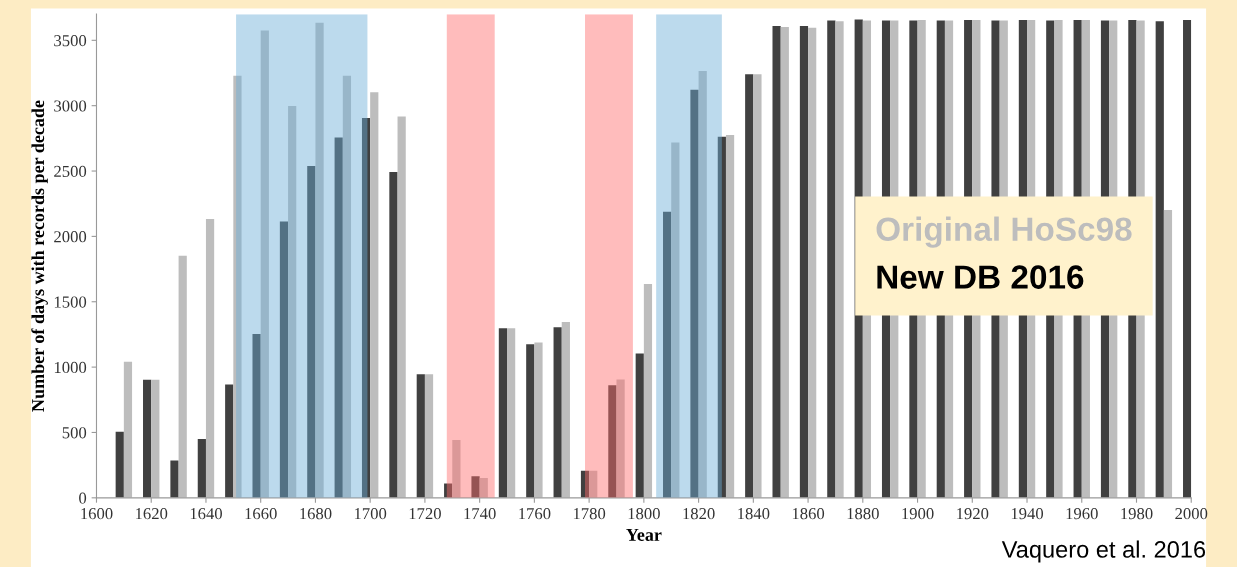  I want to click on y-tick-label: 2000, so click(70, 237).